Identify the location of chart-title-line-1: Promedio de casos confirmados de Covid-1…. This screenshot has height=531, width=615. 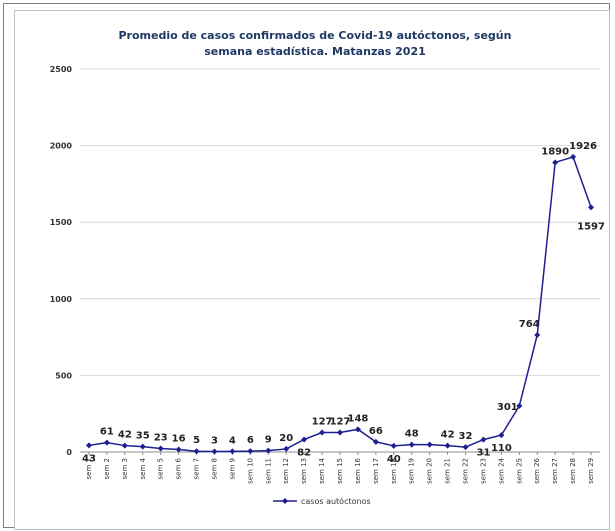
(315, 35).